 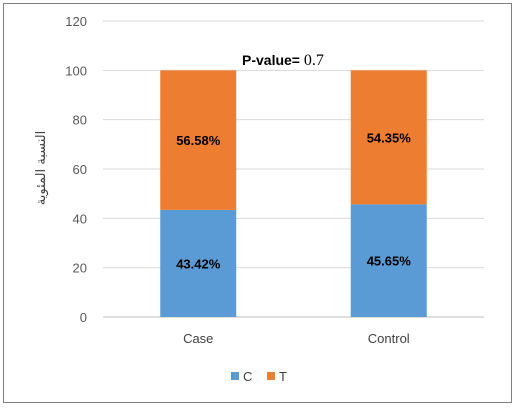 I want to click on legend-swatch-t, so click(x=271, y=376).